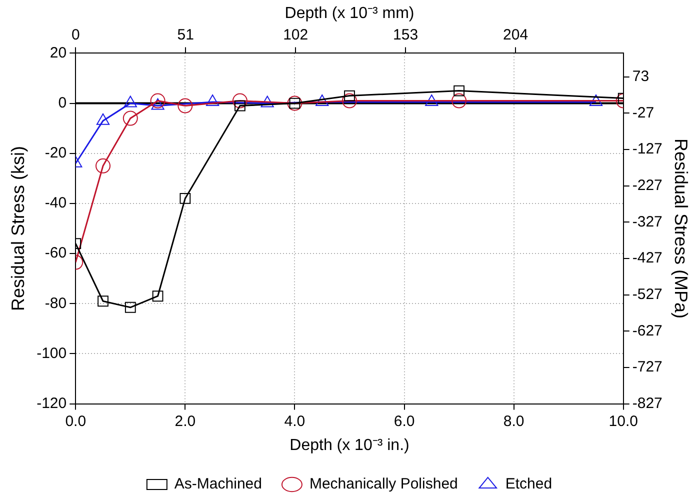  What do you see at coordinates (643, 113) in the screenshot?
I see `y2-tick-label: -27` at bounding box center [643, 113].